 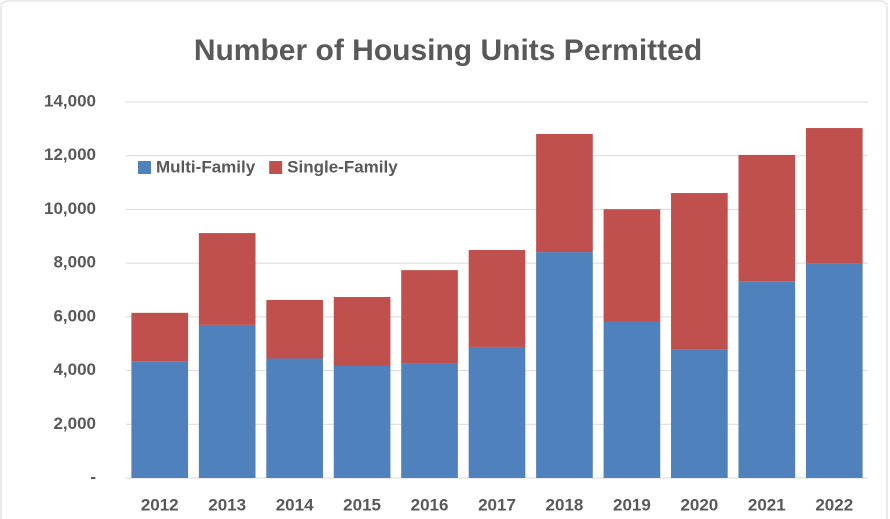 What do you see at coordinates (448, 50) in the screenshot?
I see `chart-title: Number of Housing Units Permitted` at bounding box center [448, 50].